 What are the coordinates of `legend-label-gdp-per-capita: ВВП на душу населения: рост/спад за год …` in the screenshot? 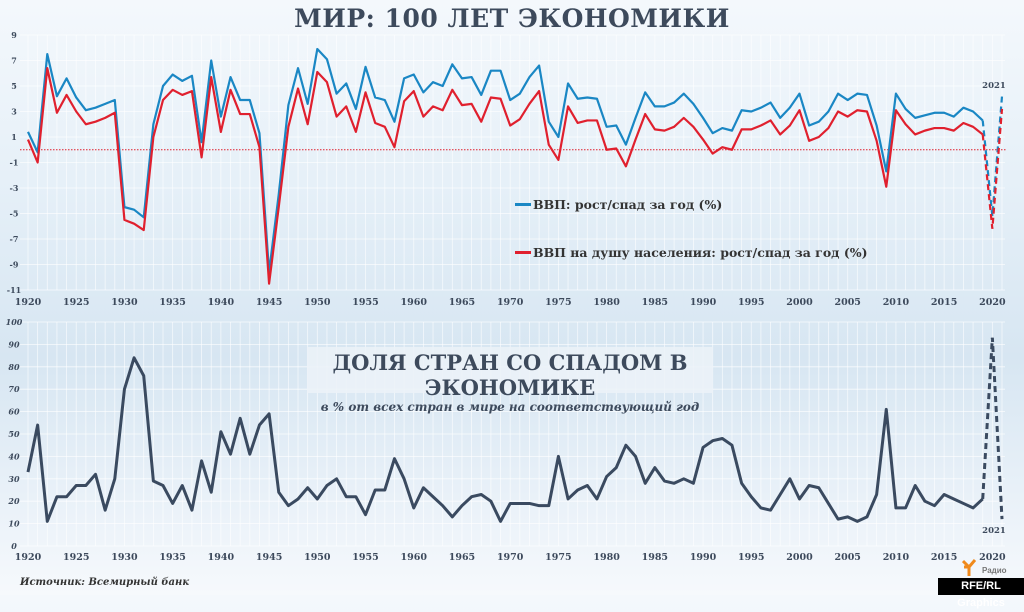 It's located at (700, 252).